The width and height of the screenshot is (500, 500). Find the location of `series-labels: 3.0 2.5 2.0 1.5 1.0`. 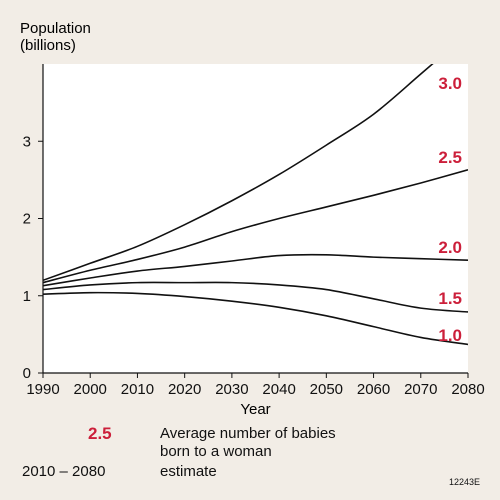

series-labels: 3.0 2.5 2.0 1.5 1.0 is located at coordinates (450, 209).